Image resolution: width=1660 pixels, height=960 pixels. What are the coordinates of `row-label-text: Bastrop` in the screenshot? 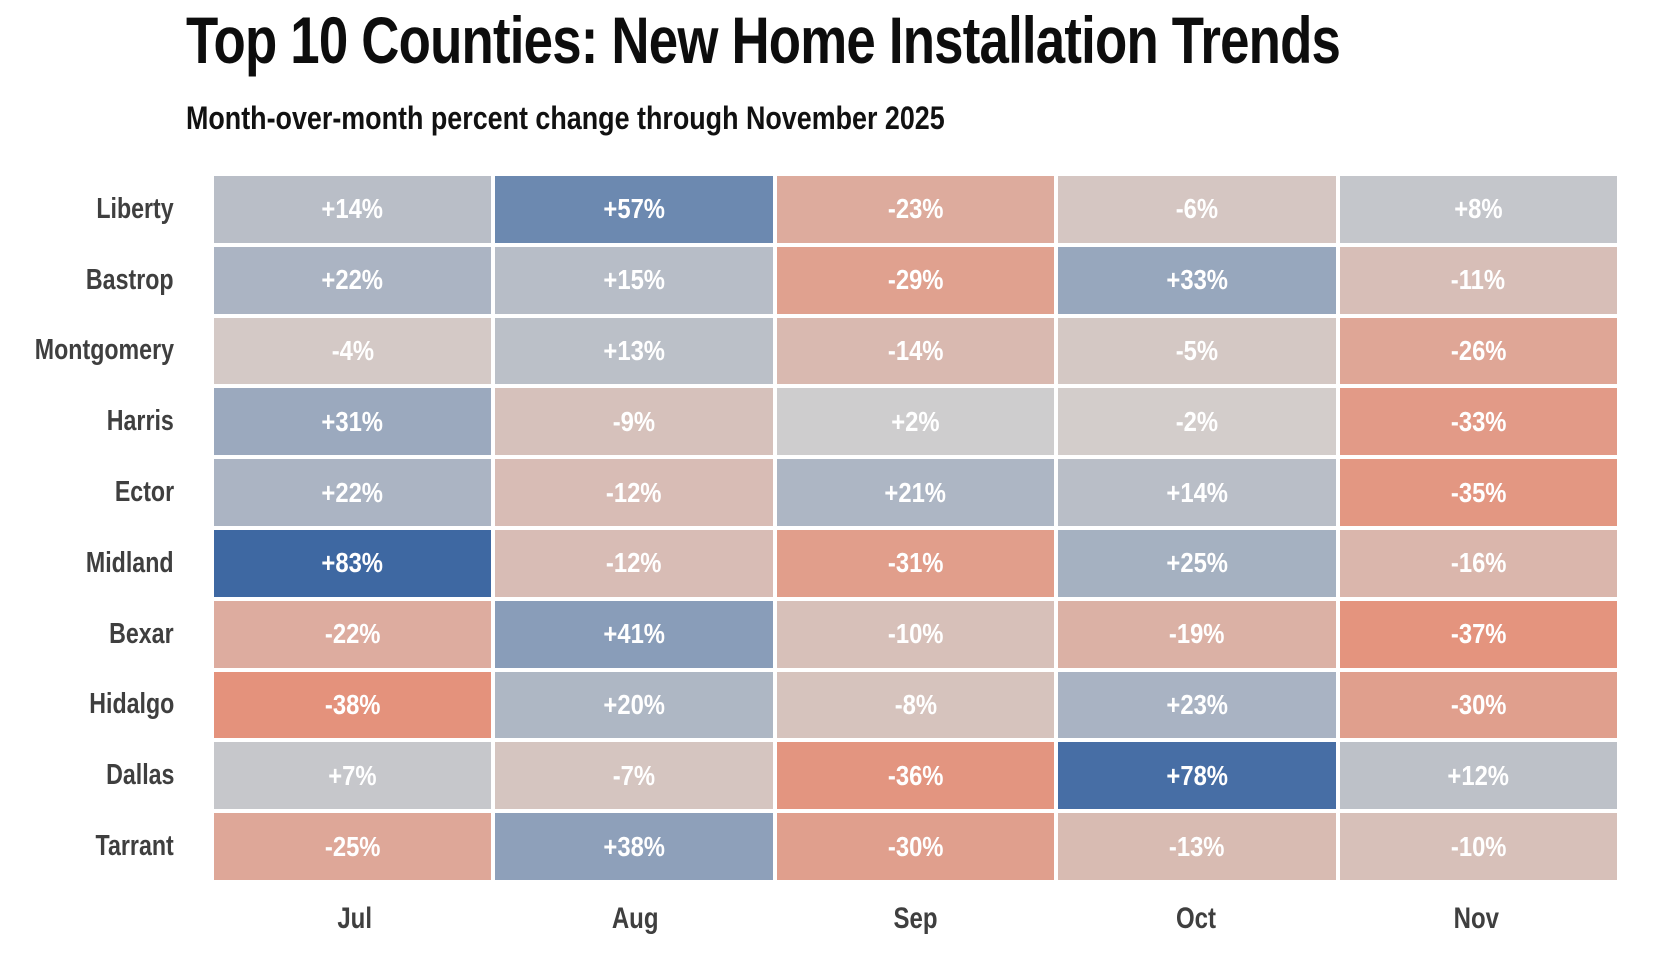 It's located at (130, 279).